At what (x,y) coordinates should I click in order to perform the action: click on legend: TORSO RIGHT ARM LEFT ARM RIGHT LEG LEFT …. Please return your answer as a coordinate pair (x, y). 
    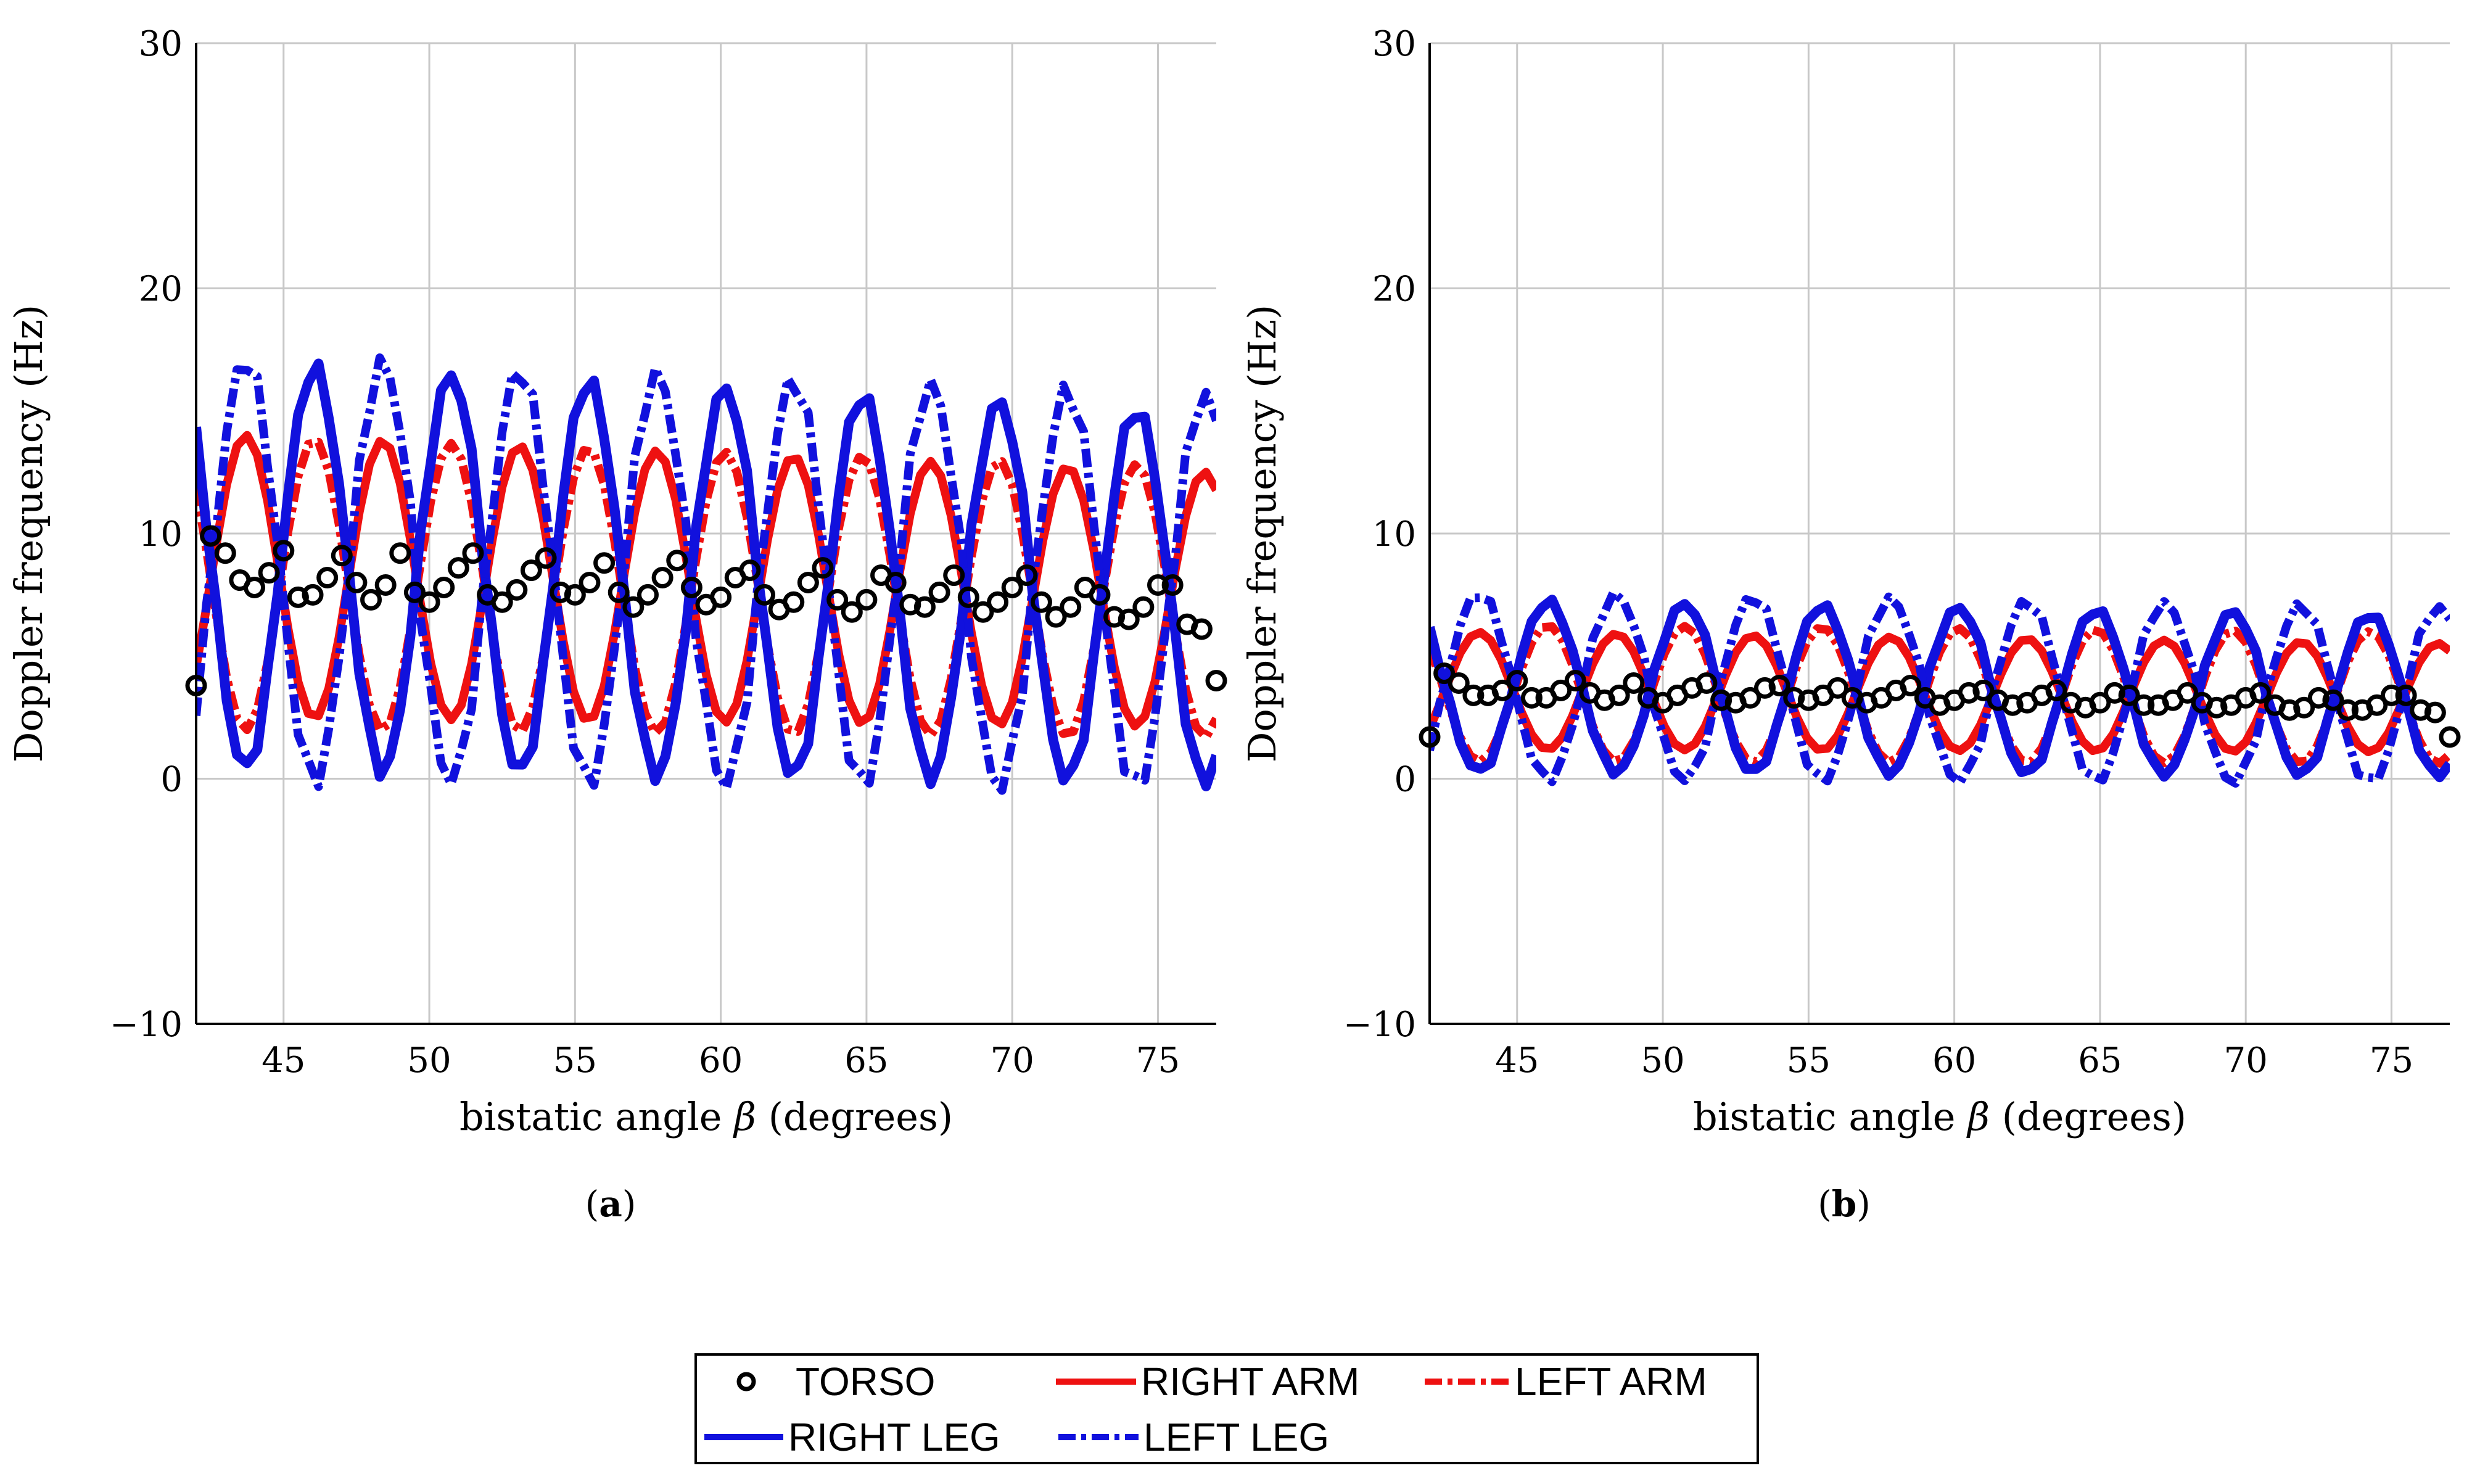
    Looking at the image, I should click on (1226, 1408).